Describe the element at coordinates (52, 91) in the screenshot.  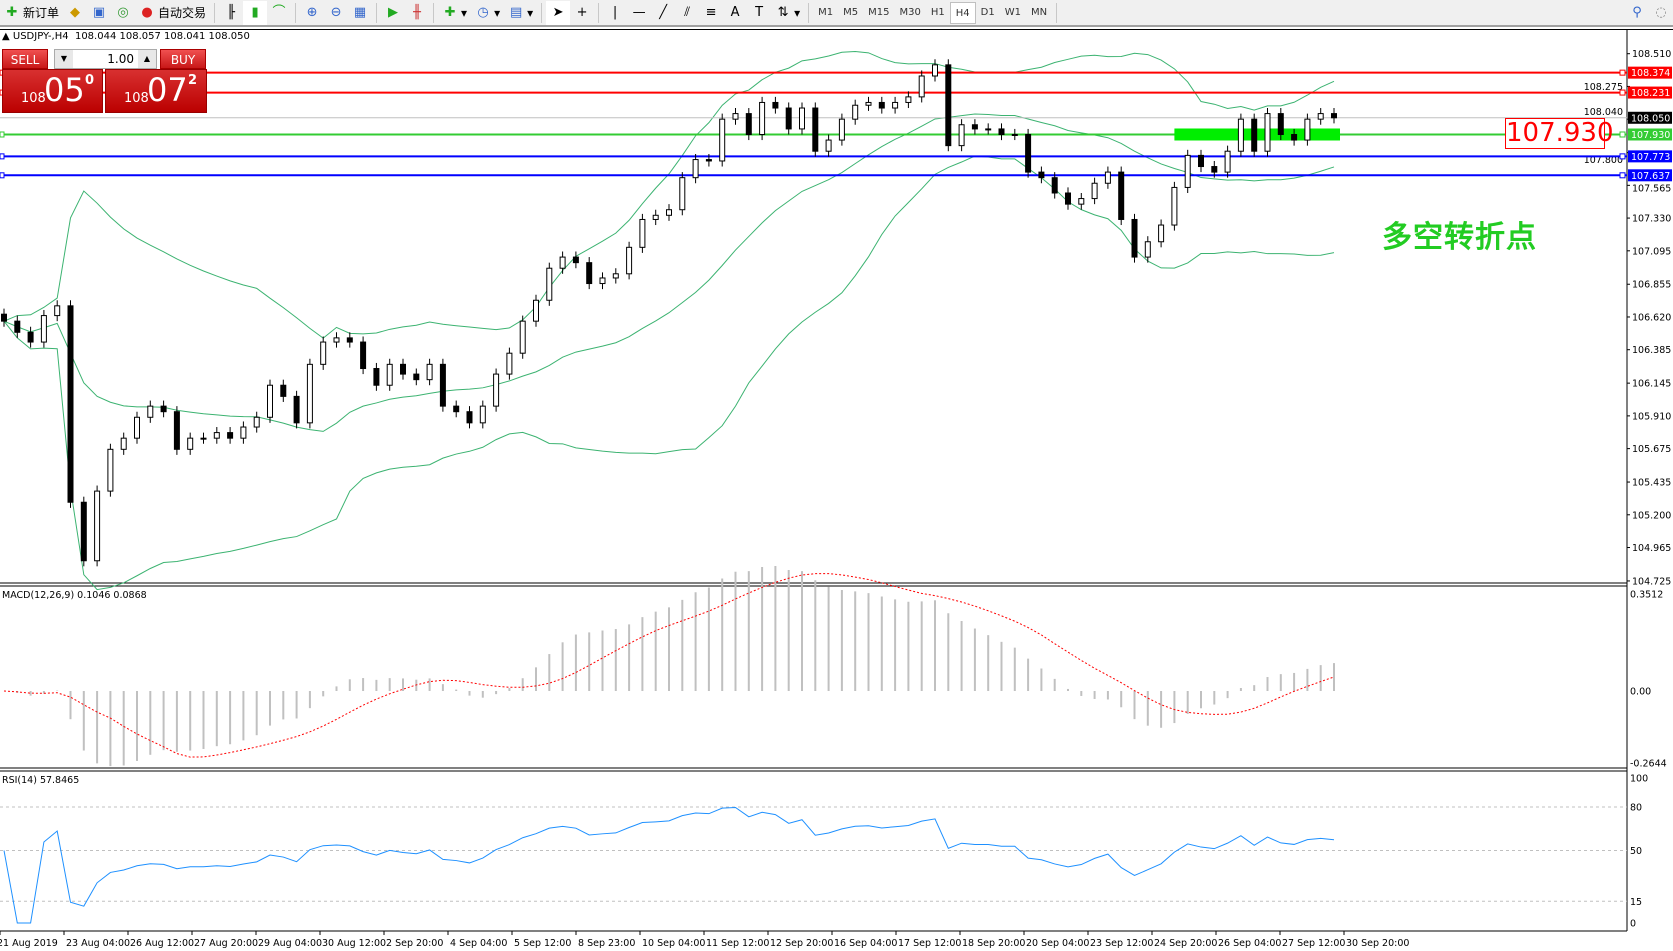
I see `bid-price-button: 108 05 0` at that location.